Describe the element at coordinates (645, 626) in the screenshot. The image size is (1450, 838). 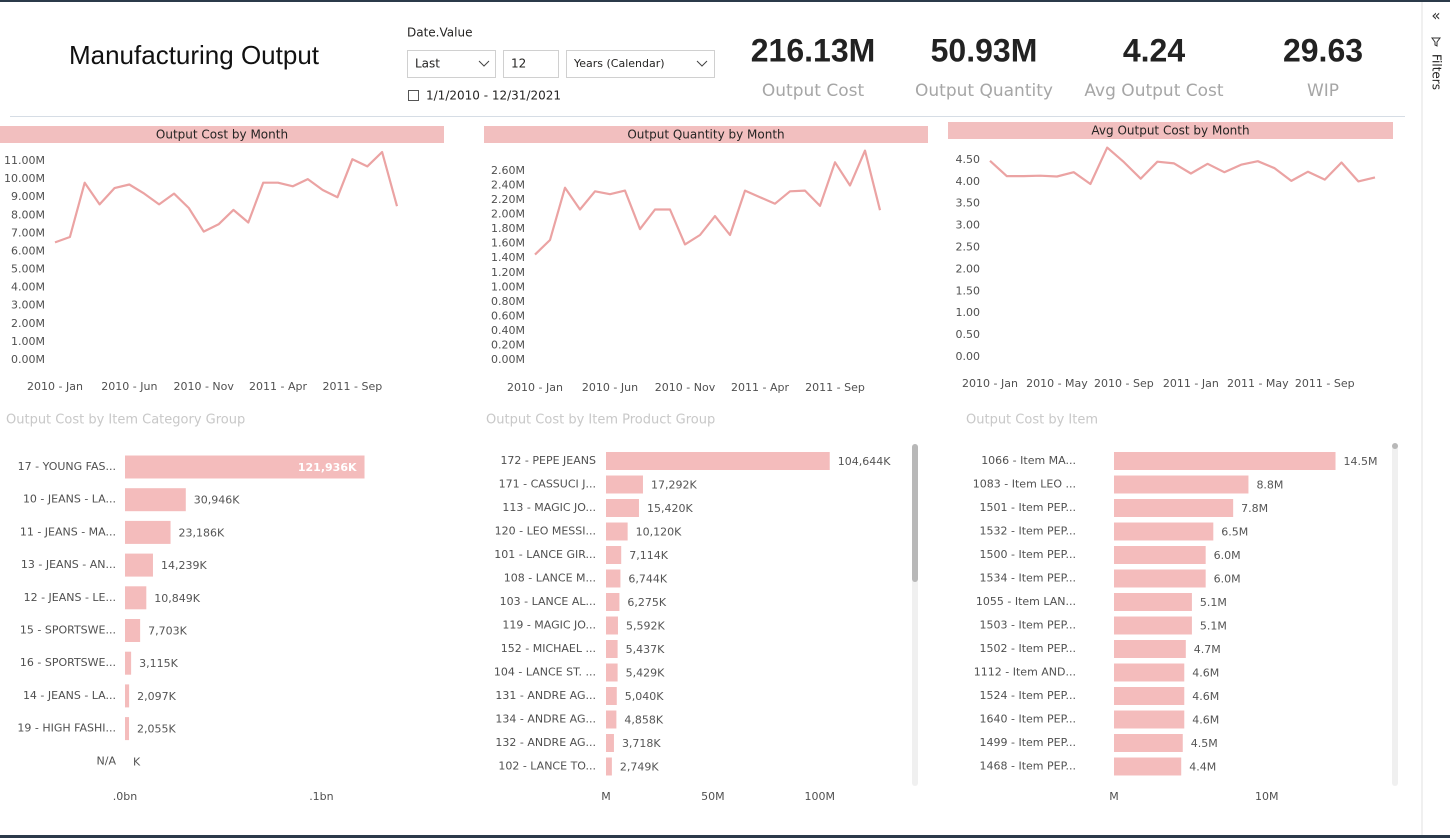
I see `value-label: 5,592K` at that location.